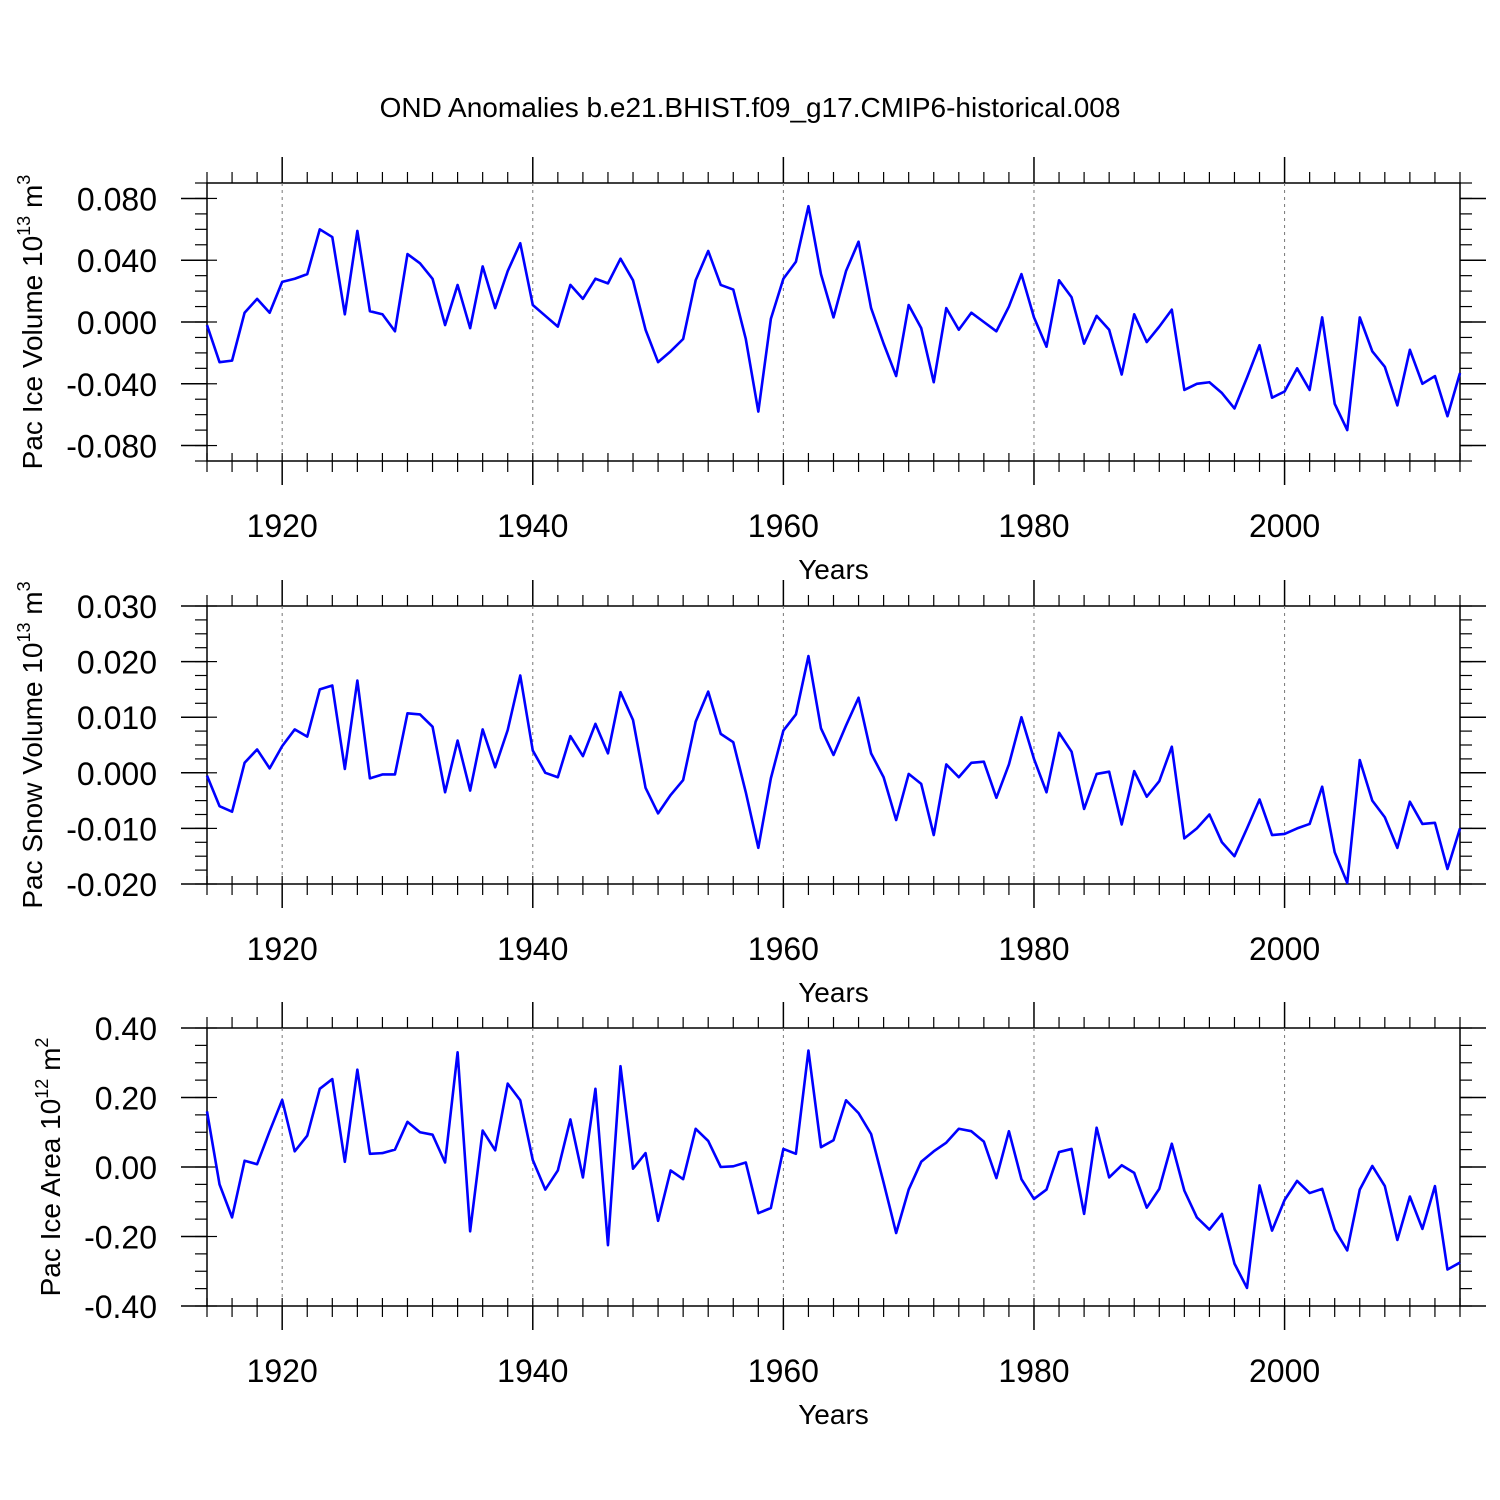 Image resolution: width=1500 pixels, height=1500 pixels. Describe the element at coordinates (532, 1371) in the screenshot. I see `ice-area-x-tick-label: 1940` at that location.